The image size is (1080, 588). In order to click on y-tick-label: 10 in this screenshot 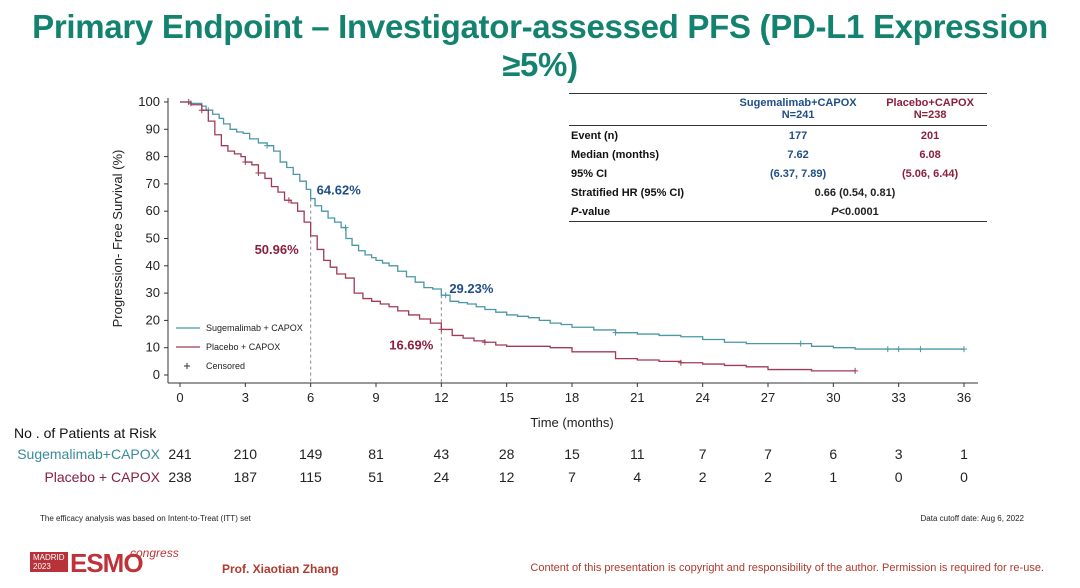, I will do `click(153, 347)`.